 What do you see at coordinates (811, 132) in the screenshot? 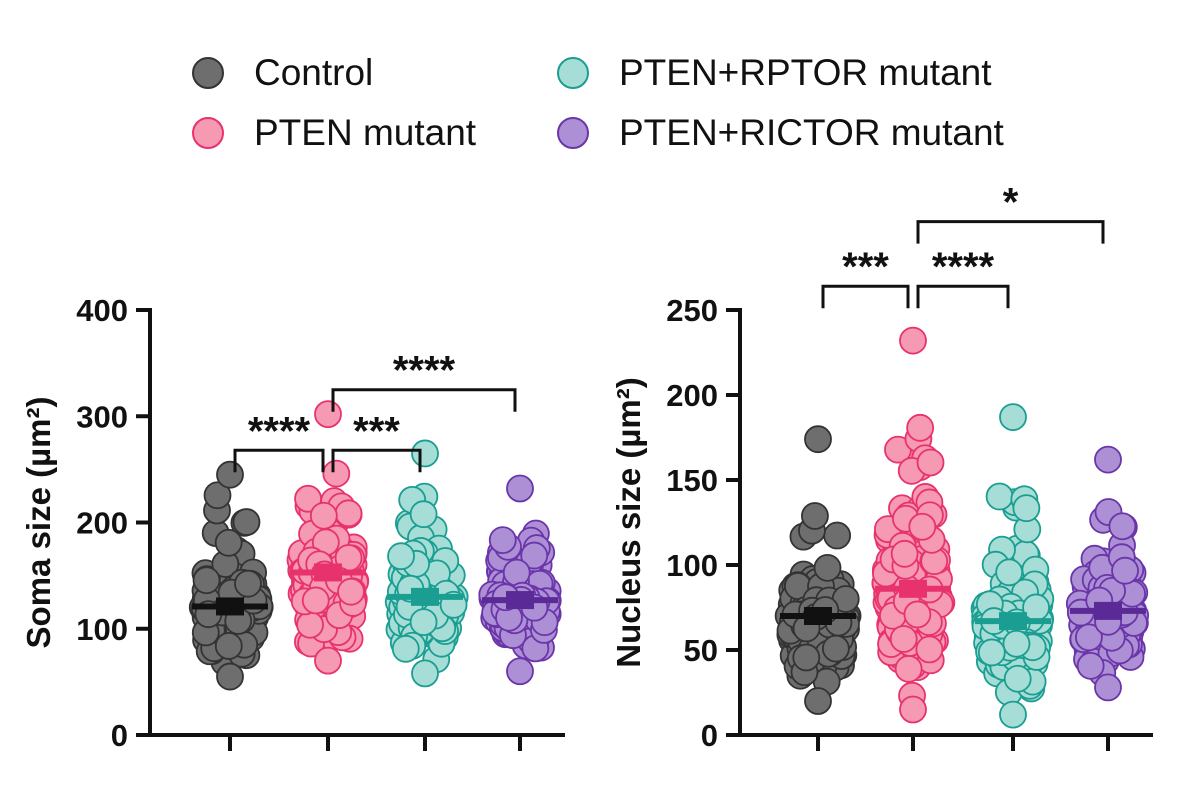
I see `legend-label-rictor: PTEN+RICTOR mutant` at bounding box center [811, 132].